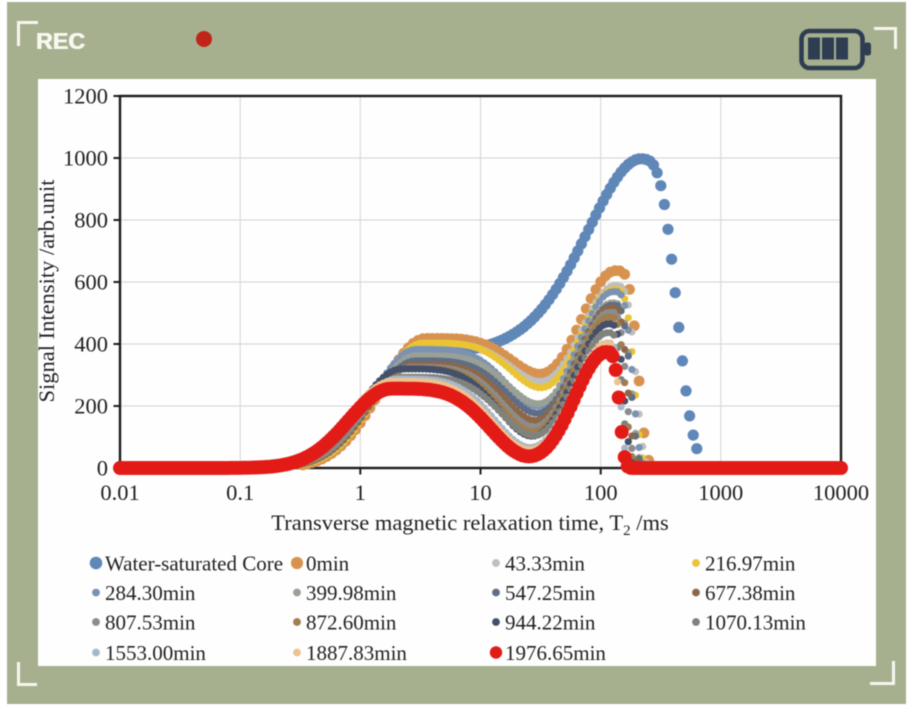 This screenshot has width=912, height=707. Describe the element at coordinates (119, 492) in the screenshot. I see `svg-text: 0.01` at that location.